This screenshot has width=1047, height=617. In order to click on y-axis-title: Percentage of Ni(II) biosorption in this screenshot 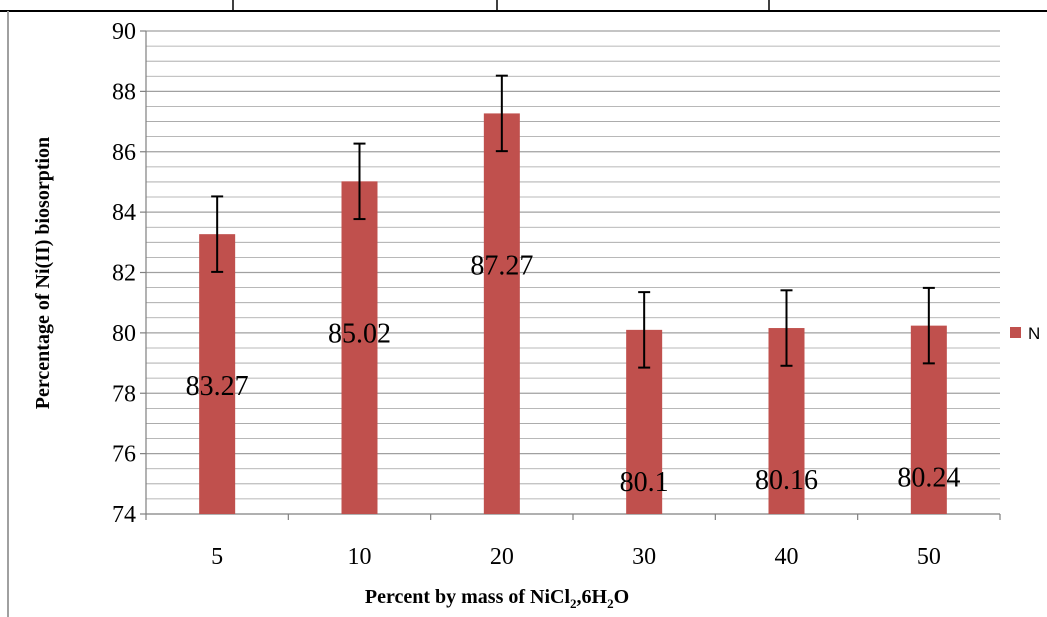, I will do `click(43, 273)`.